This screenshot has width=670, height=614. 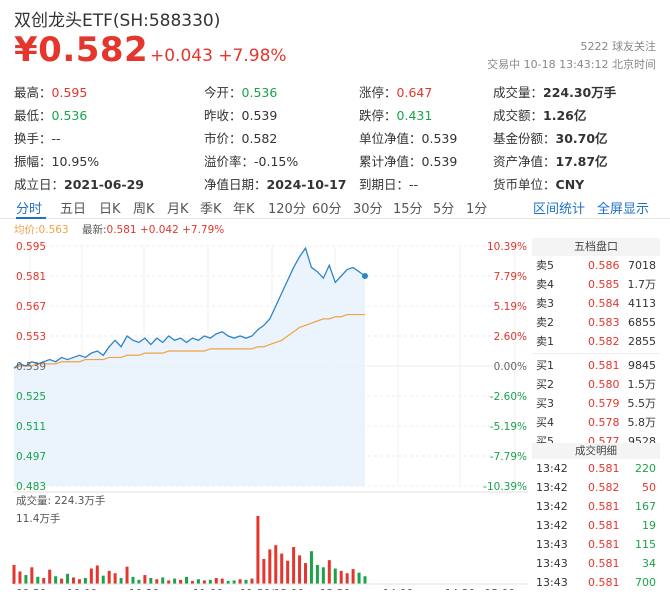 What do you see at coordinates (645, 544) in the screenshot?
I see `trade-volume: 115` at bounding box center [645, 544].